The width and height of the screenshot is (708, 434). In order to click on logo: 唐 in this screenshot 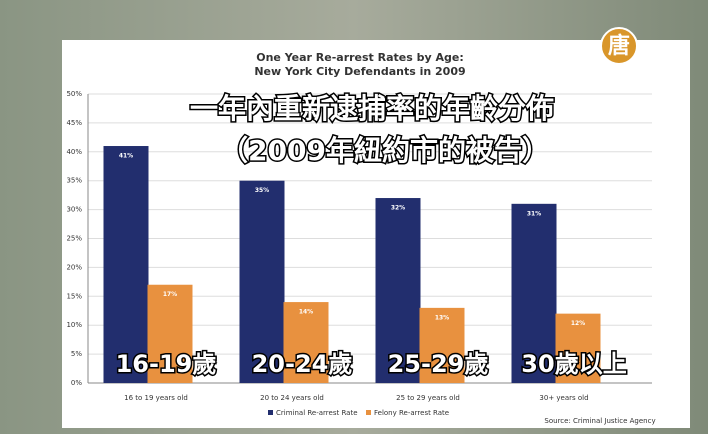, I will do `click(619, 46)`.